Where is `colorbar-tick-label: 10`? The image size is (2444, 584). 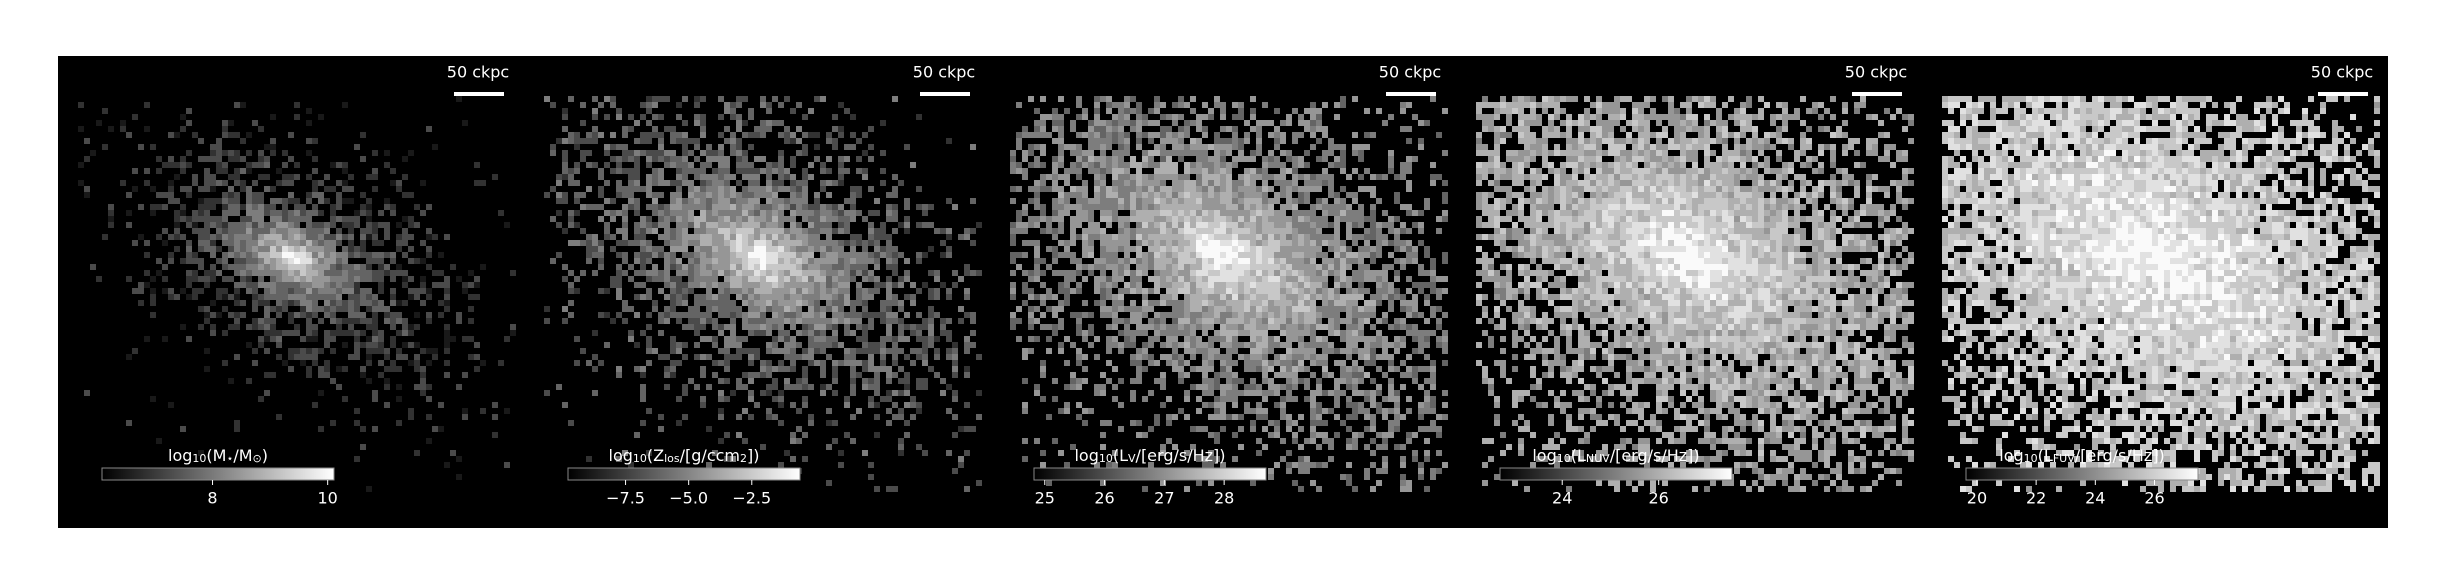 colorbar-tick-label: 10 is located at coordinates (327, 498).